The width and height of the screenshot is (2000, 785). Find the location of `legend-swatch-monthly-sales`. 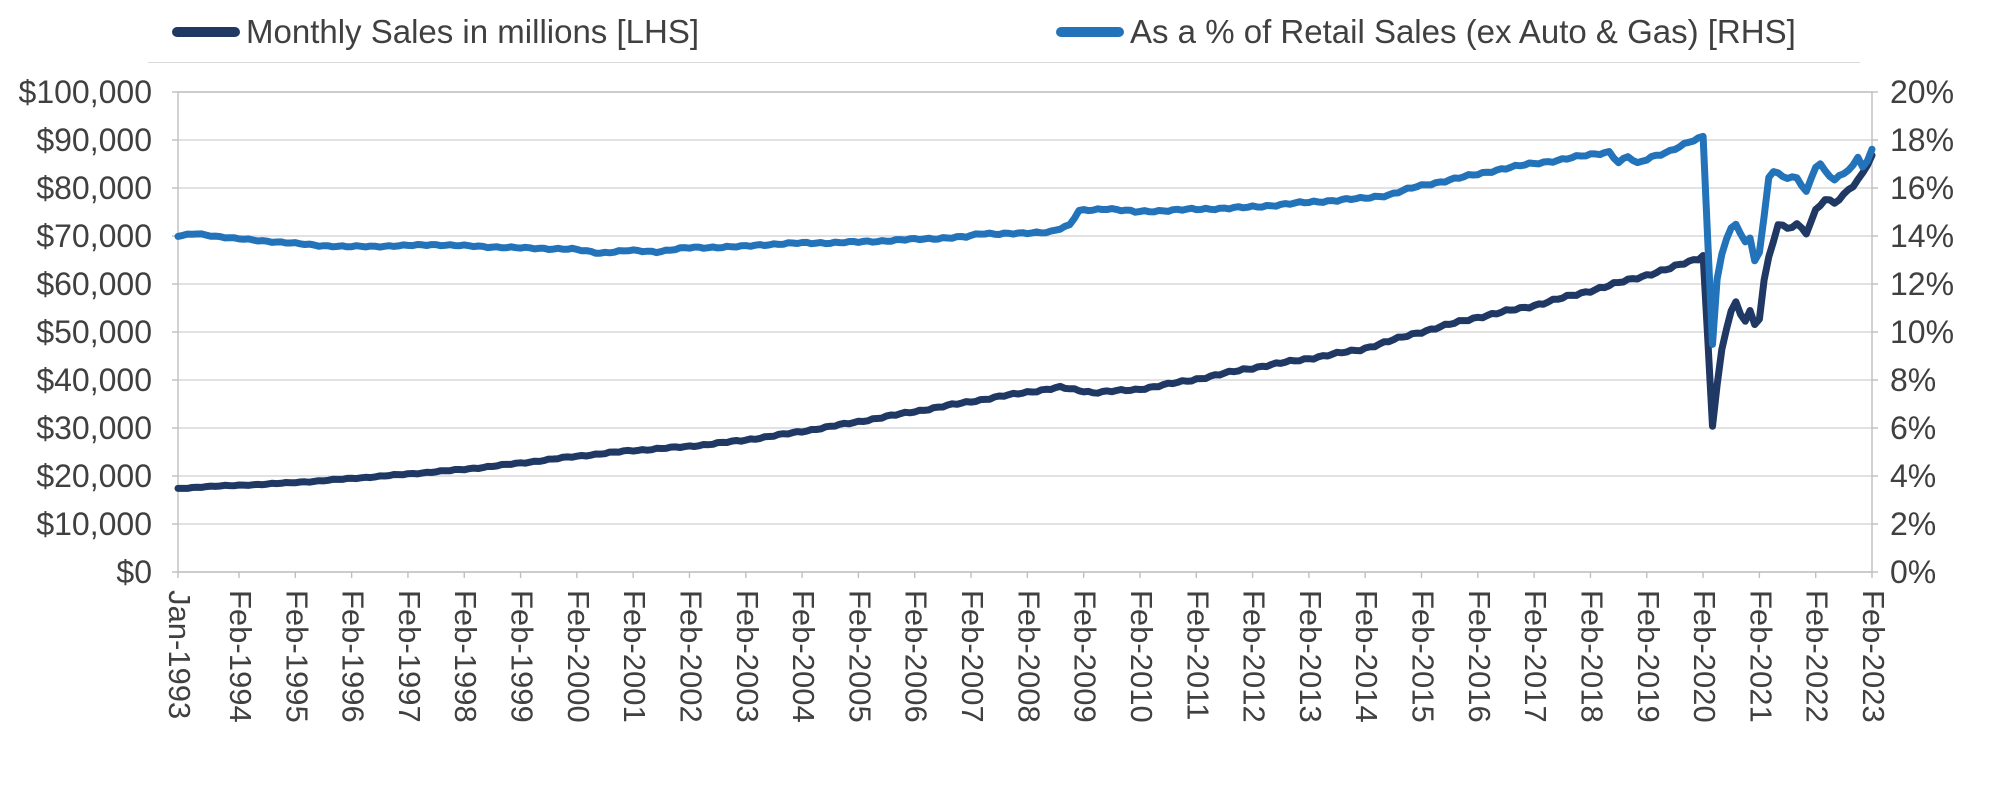

legend-swatch-monthly-sales is located at coordinates (206, 32).